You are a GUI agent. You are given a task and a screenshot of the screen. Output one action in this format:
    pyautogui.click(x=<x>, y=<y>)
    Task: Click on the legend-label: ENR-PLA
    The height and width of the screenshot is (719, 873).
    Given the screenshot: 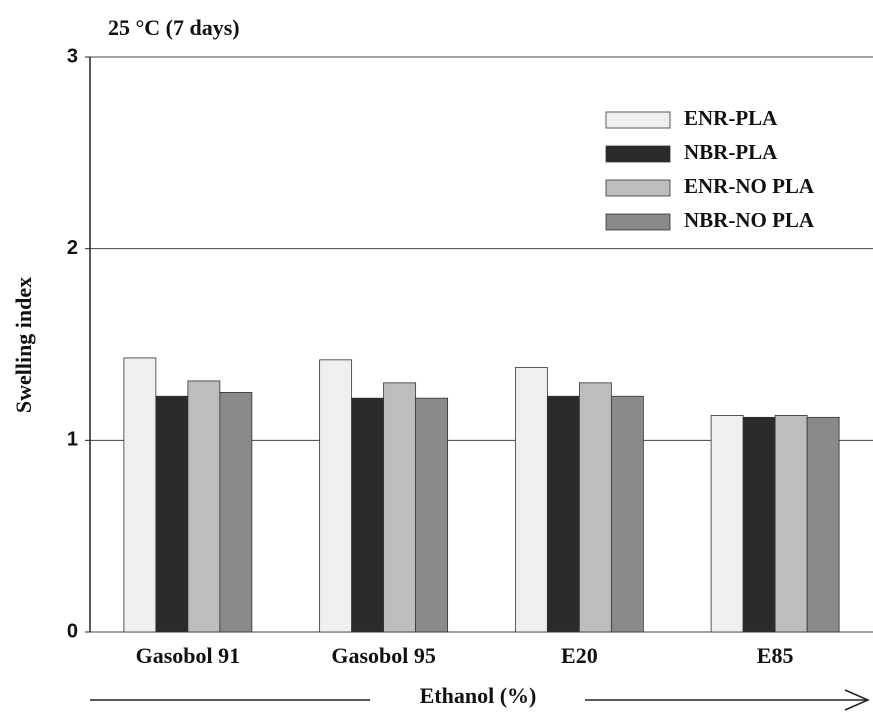 What is the action you would take?
    pyautogui.click(x=731, y=118)
    